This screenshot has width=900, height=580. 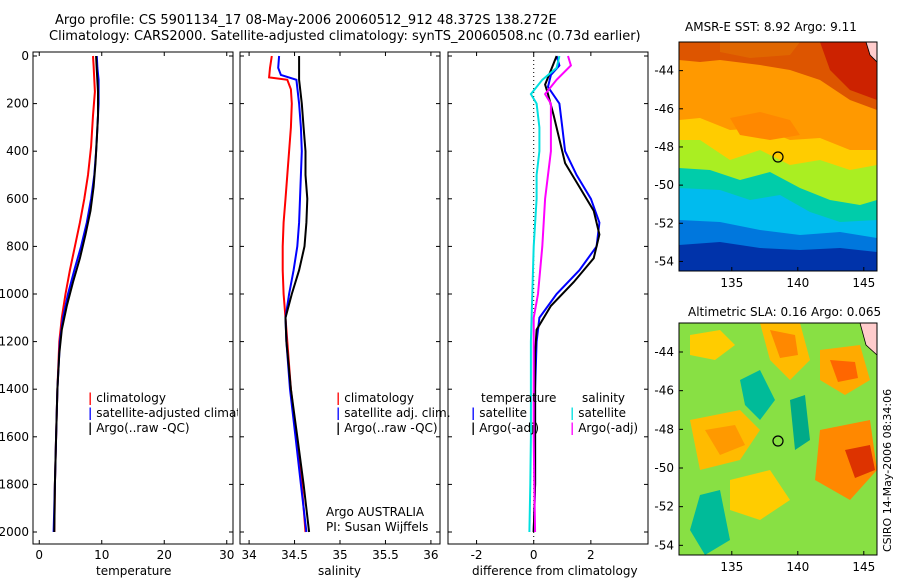 I want to click on legend-temp-satellite: satellite, so click(x=503, y=413).